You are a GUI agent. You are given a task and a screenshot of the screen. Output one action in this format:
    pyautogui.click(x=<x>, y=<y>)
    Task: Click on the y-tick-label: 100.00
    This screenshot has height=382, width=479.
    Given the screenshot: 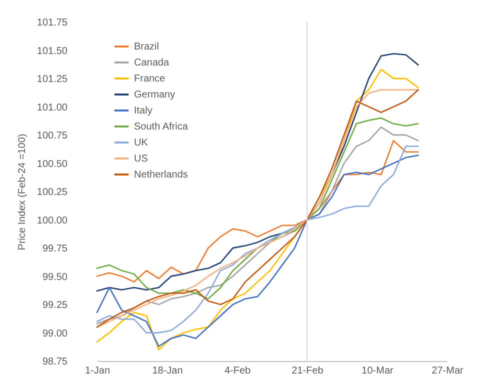 What is the action you would take?
    pyautogui.click(x=52, y=220)
    